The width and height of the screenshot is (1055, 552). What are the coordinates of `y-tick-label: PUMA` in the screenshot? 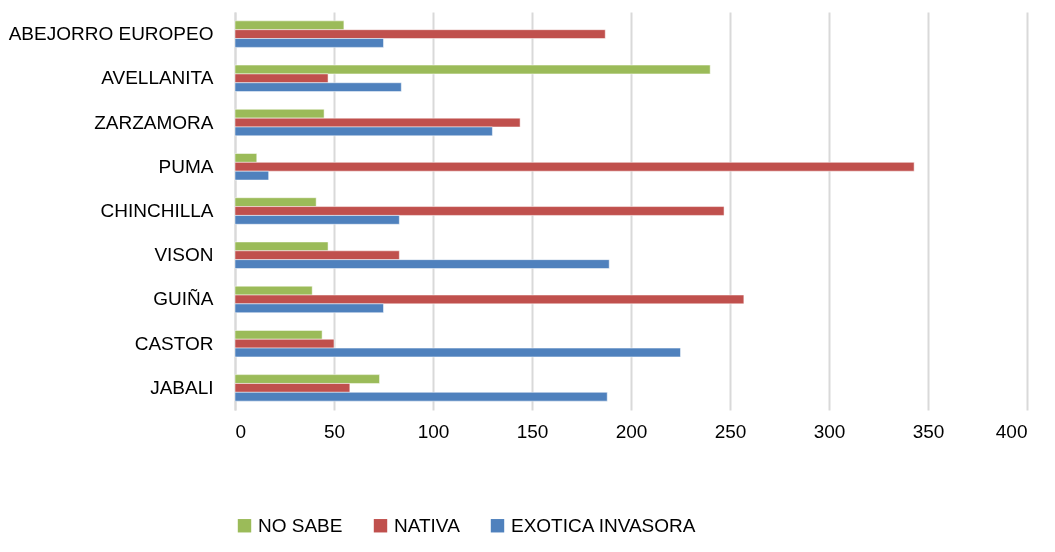 It's located at (186, 166).